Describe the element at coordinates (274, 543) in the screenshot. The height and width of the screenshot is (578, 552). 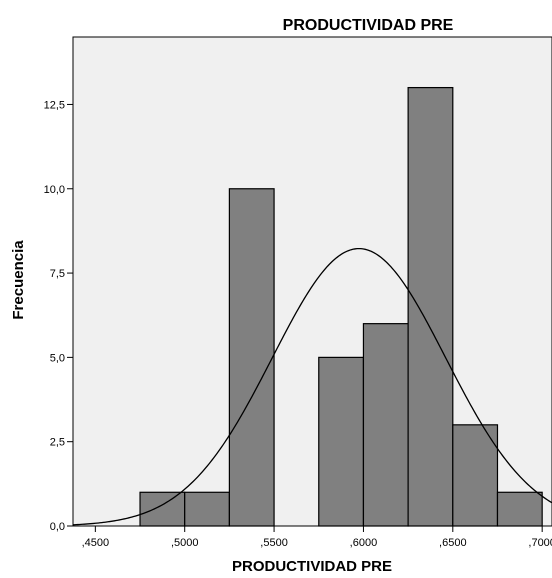
I see `x-tick-label: ,5500` at that location.